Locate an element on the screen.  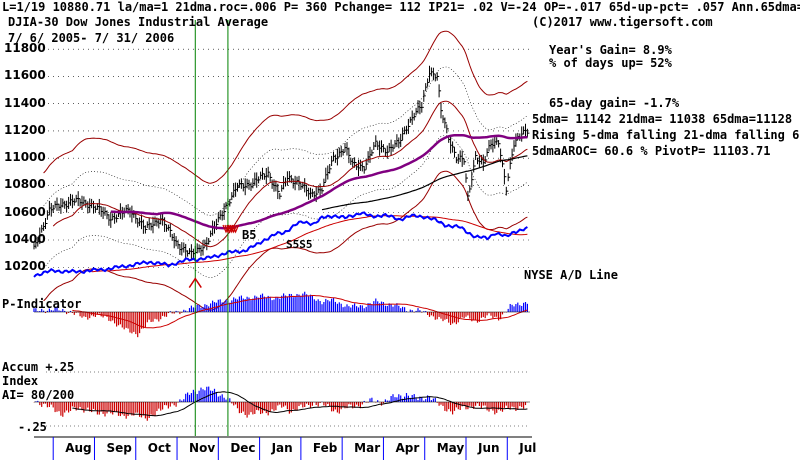
p-indicator-ma-line is located at coordinates (300, 312).